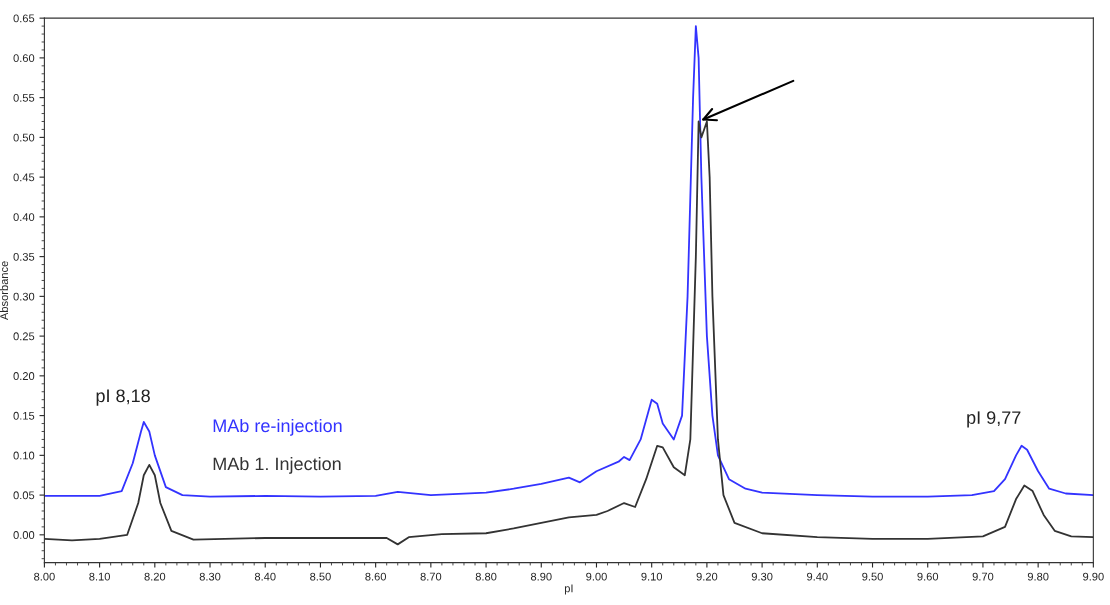 The height and width of the screenshot is (605, 1110). Describe the element at coordinates (24, 376) in the screenshot. I see `y-tick-label: 0.20` at that location.